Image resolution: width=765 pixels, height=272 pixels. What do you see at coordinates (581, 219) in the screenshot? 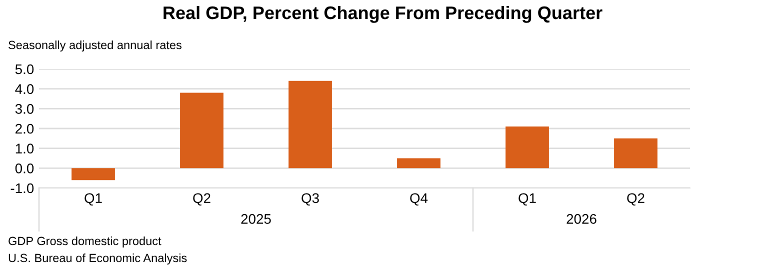
I see `text: 2026` at bounding box center [581, 219].